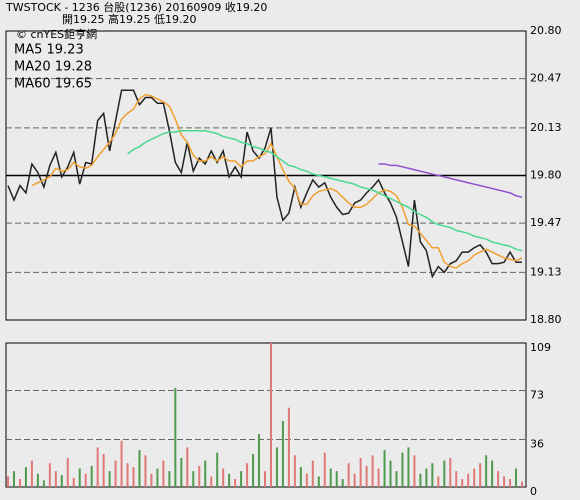 Image resolution: width=580 pixels, height=500 pixels. What do you see at coordinates (546, 30) in the screenshot?
I see `y-tick-label: 20.80` at bounding box center [546, 30].